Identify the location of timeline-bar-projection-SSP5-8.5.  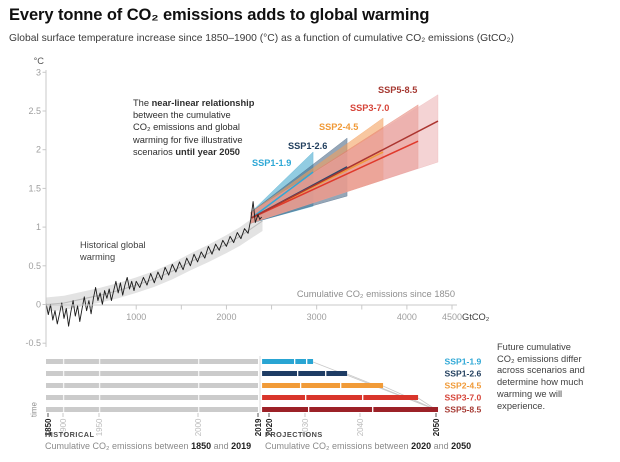
(350, 409).